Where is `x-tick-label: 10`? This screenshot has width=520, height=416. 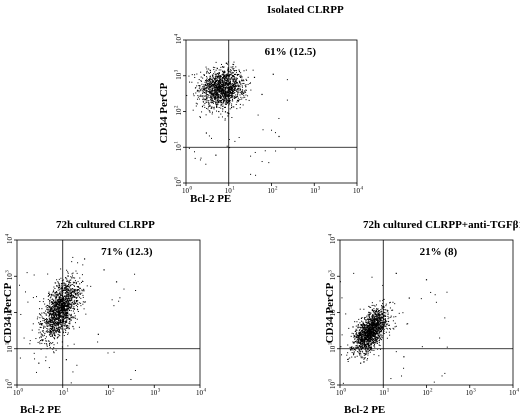
x-tick-label: 10 is located at coordinates (383, 393).